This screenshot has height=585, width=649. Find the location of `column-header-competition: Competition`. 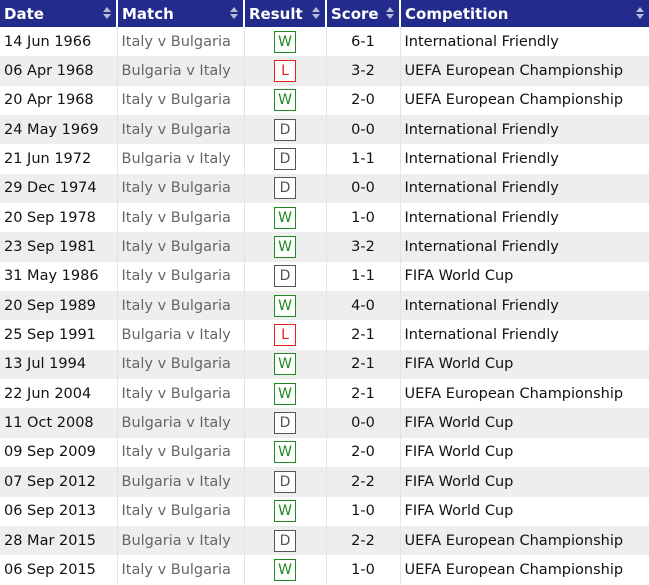

column-header-competition: Competition is located at coordinates (524, 13).